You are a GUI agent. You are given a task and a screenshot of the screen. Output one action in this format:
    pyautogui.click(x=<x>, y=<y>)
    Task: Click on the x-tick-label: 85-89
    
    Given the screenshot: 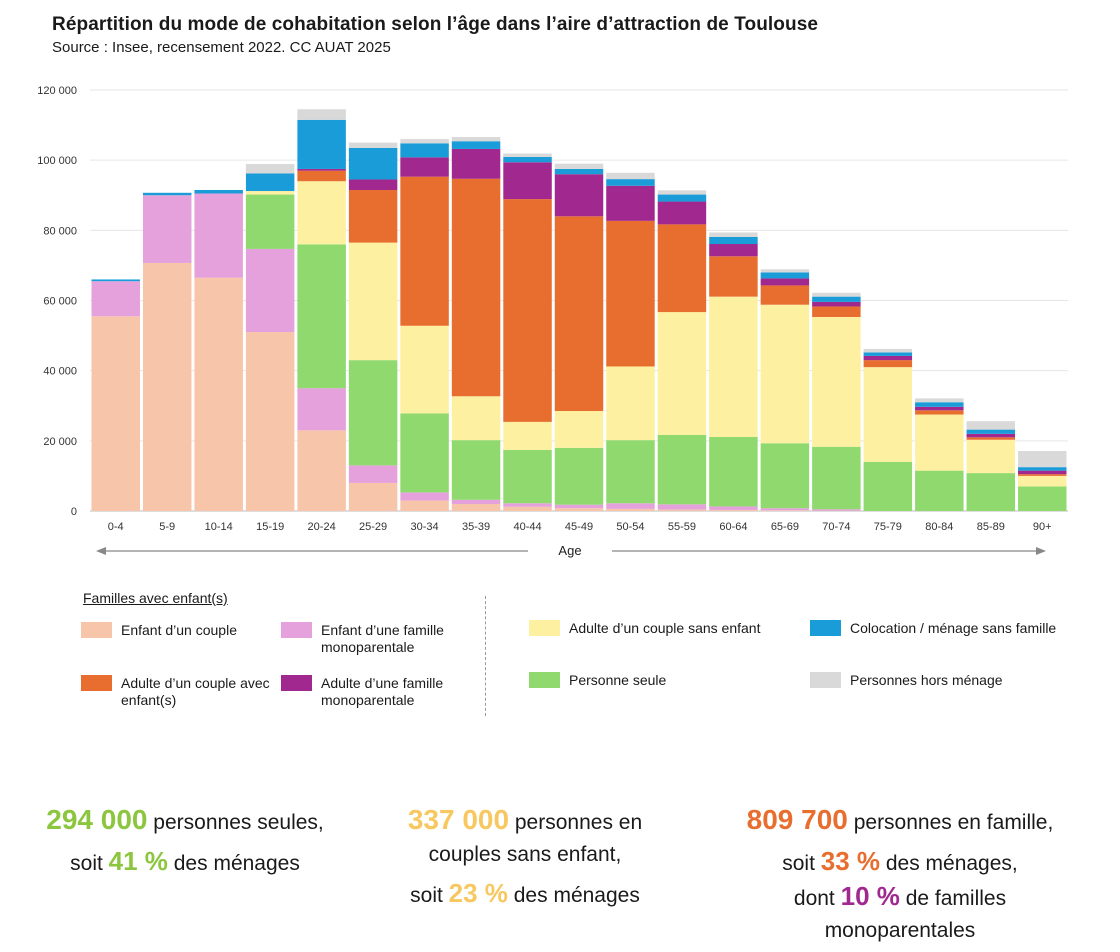 What is the action you would take?
    pyautogui.click(x=991, y=527)
    